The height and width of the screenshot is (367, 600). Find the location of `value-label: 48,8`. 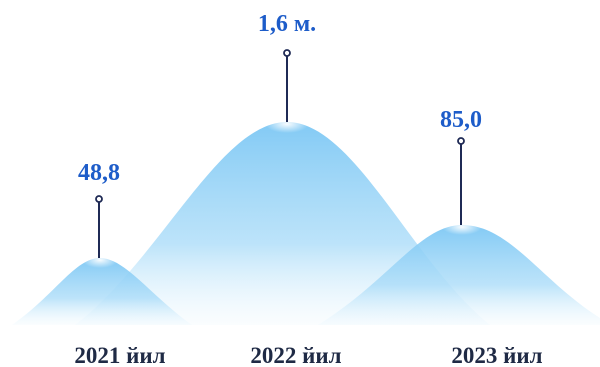

value-label: 48,8 is located at coordinates (99, 173).